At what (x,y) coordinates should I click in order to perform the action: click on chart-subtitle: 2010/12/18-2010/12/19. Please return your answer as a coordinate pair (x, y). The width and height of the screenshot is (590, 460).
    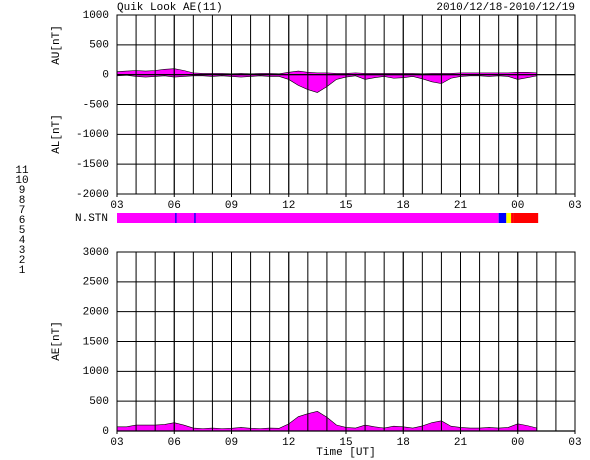
    Looking at the image, I should click on (505, 8).